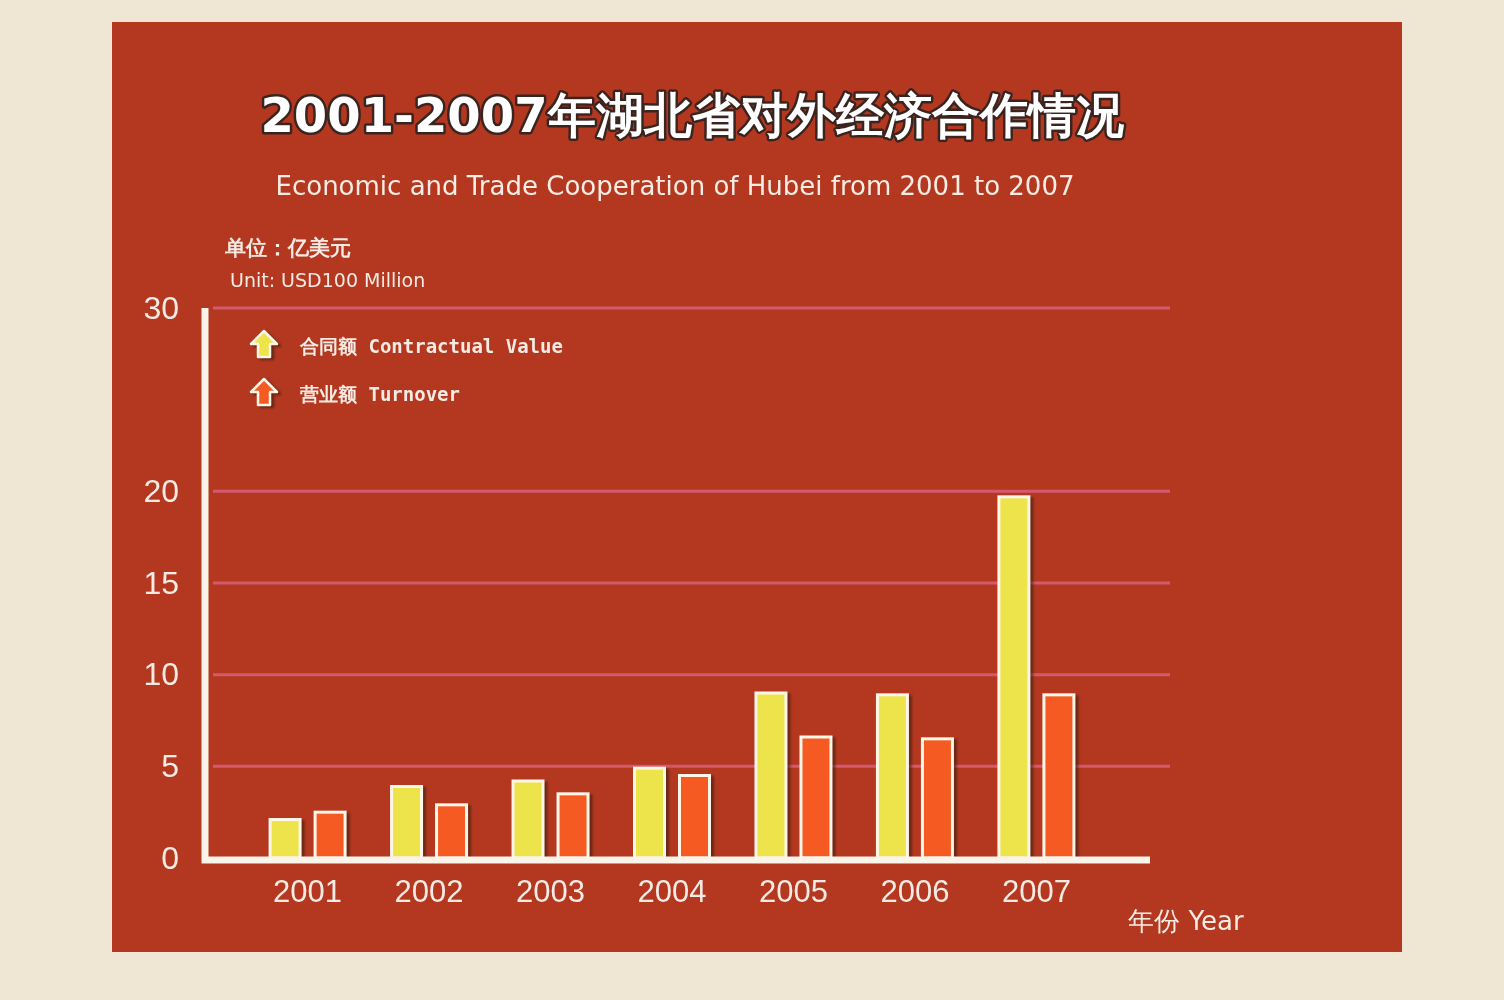  What do you see at coordinates (379, 394) in the screenshot?
I see `legend-label: 营业额 Turnover` at bounding box center [379, 394].